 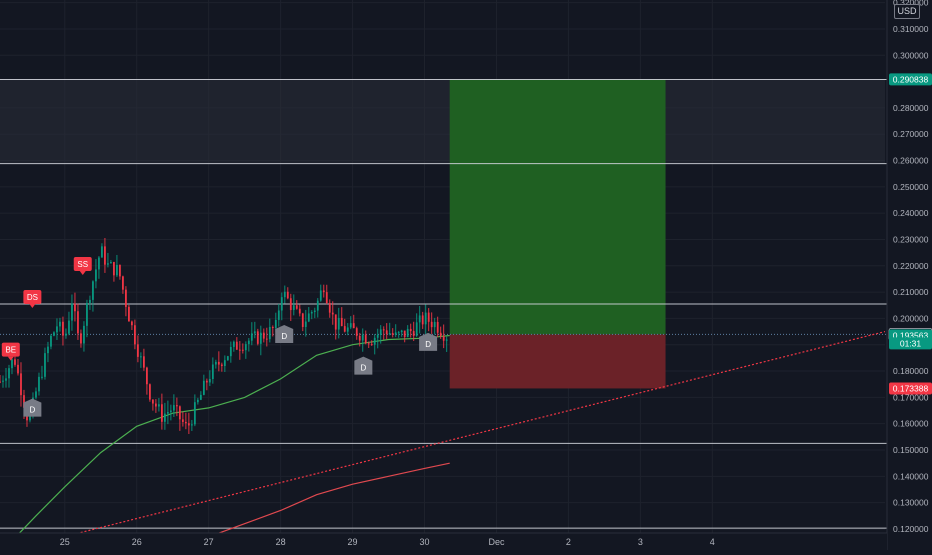 What do you see at coordinates (911, 266) in the screenshot?
I see `price-tick-label: 0.220000` at bounding box center [911, 266].